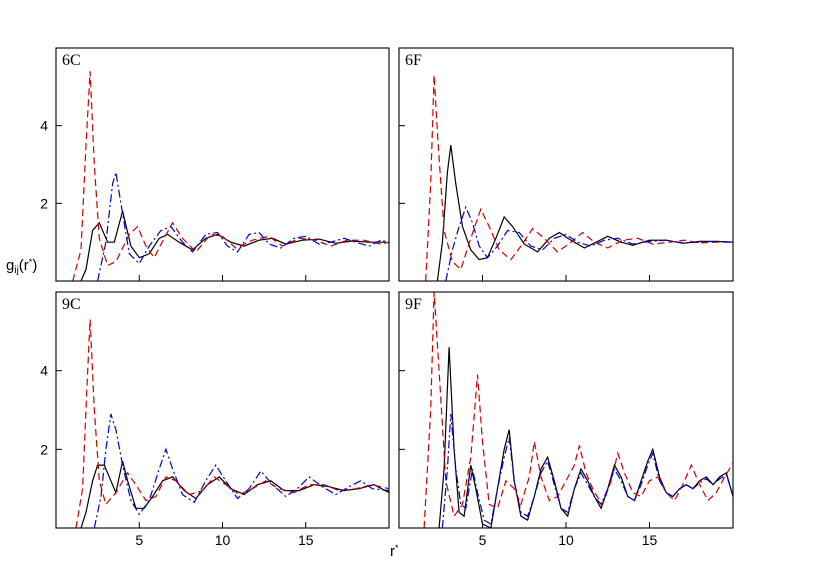 Image resolution: width=817 pixels, height=578 pixels. Describe the element at coordinates (71, 60) in the screenshot. I see `panel-label: 6C` at that location.